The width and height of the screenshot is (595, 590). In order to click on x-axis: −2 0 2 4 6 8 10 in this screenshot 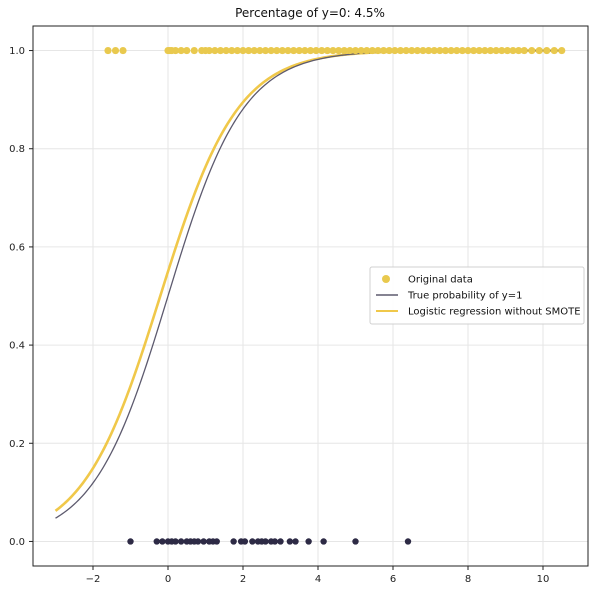, I will do `click(318, 575)`.